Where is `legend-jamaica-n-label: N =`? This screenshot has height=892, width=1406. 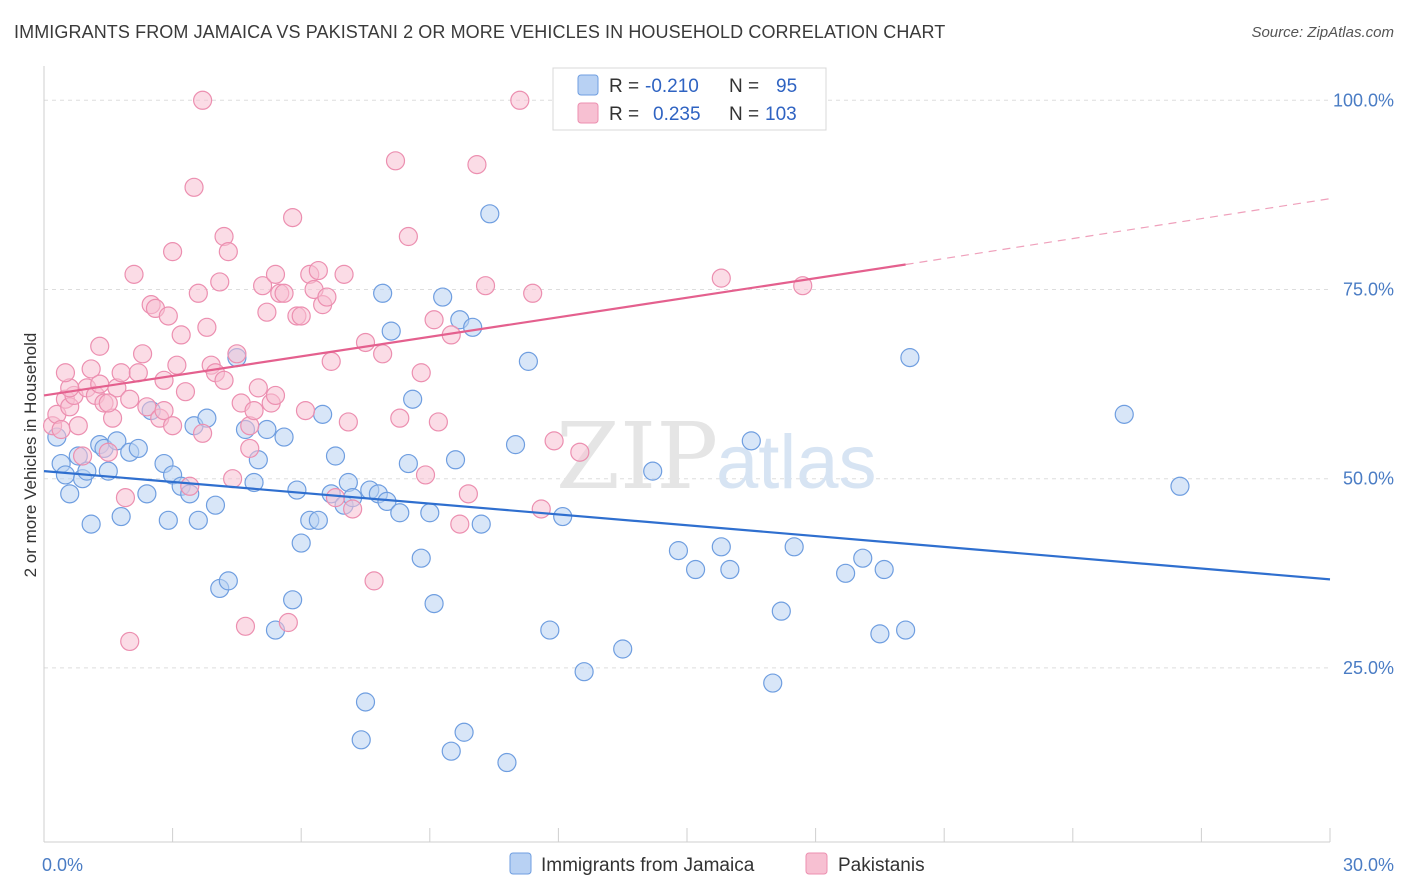 legend-jamaica-n-label: N = is located at coordinates (744, 86).